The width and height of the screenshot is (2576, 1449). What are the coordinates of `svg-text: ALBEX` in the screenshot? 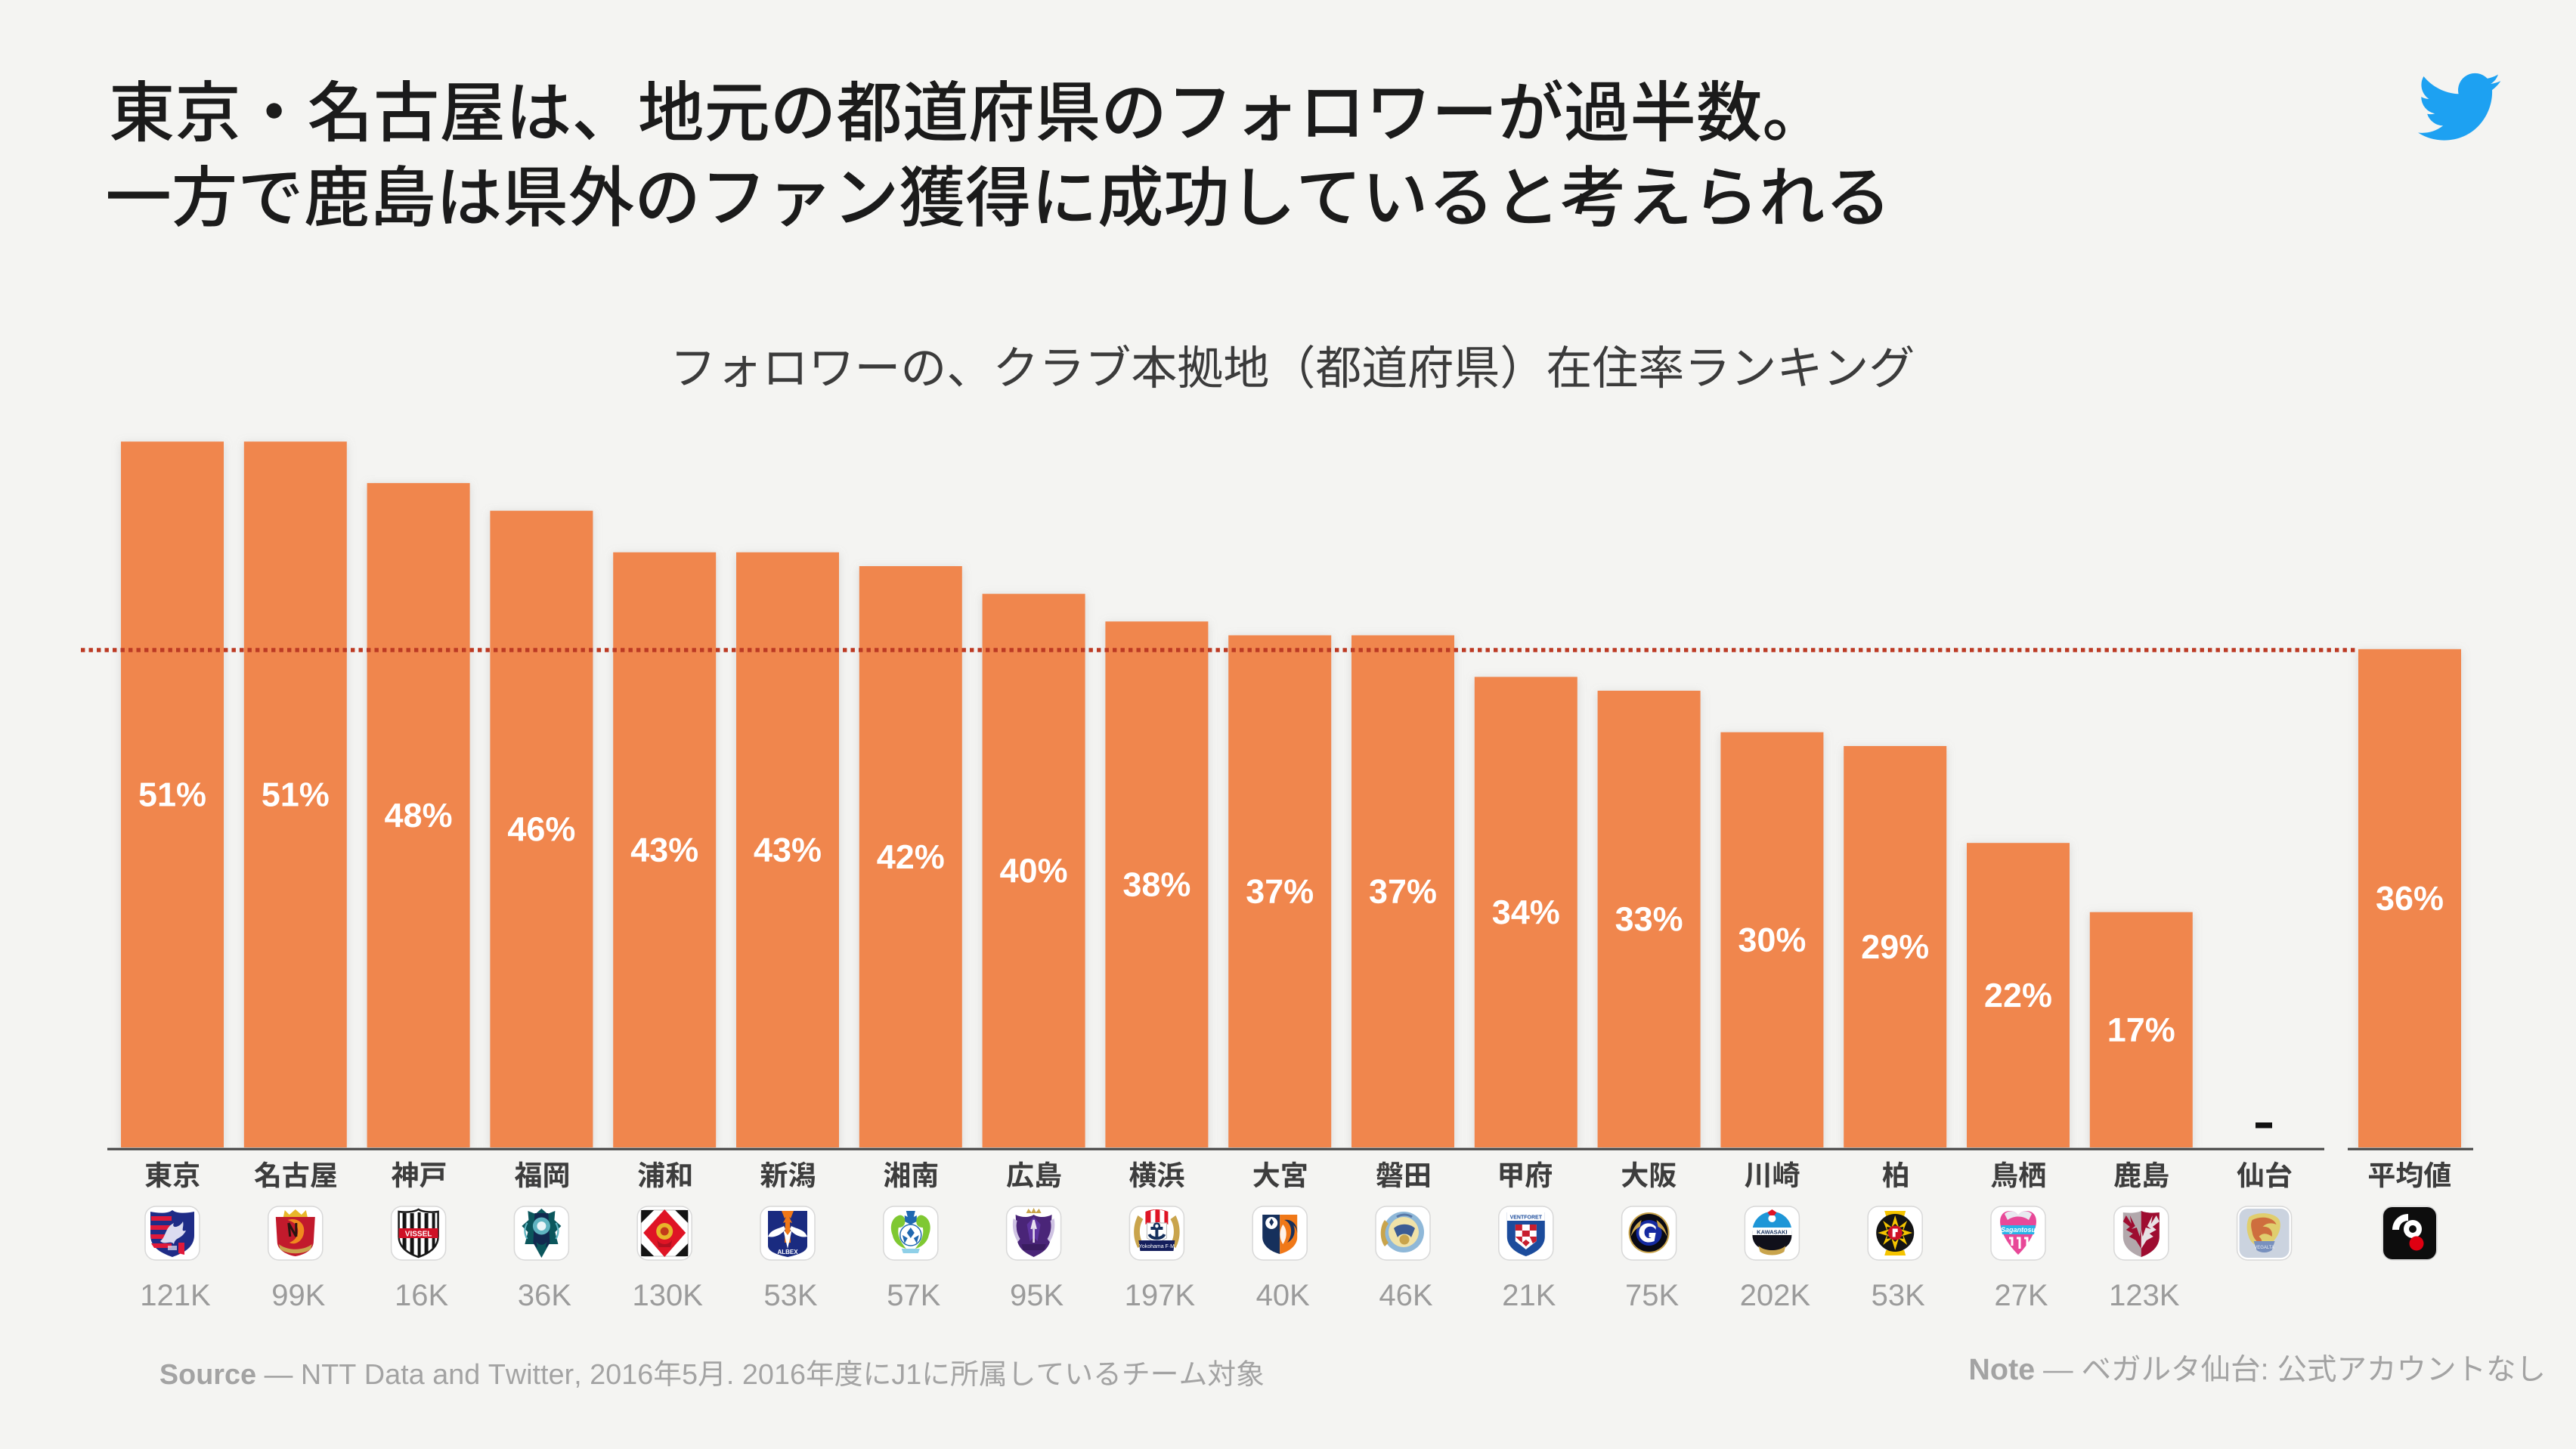 It's located at (787, 1252).